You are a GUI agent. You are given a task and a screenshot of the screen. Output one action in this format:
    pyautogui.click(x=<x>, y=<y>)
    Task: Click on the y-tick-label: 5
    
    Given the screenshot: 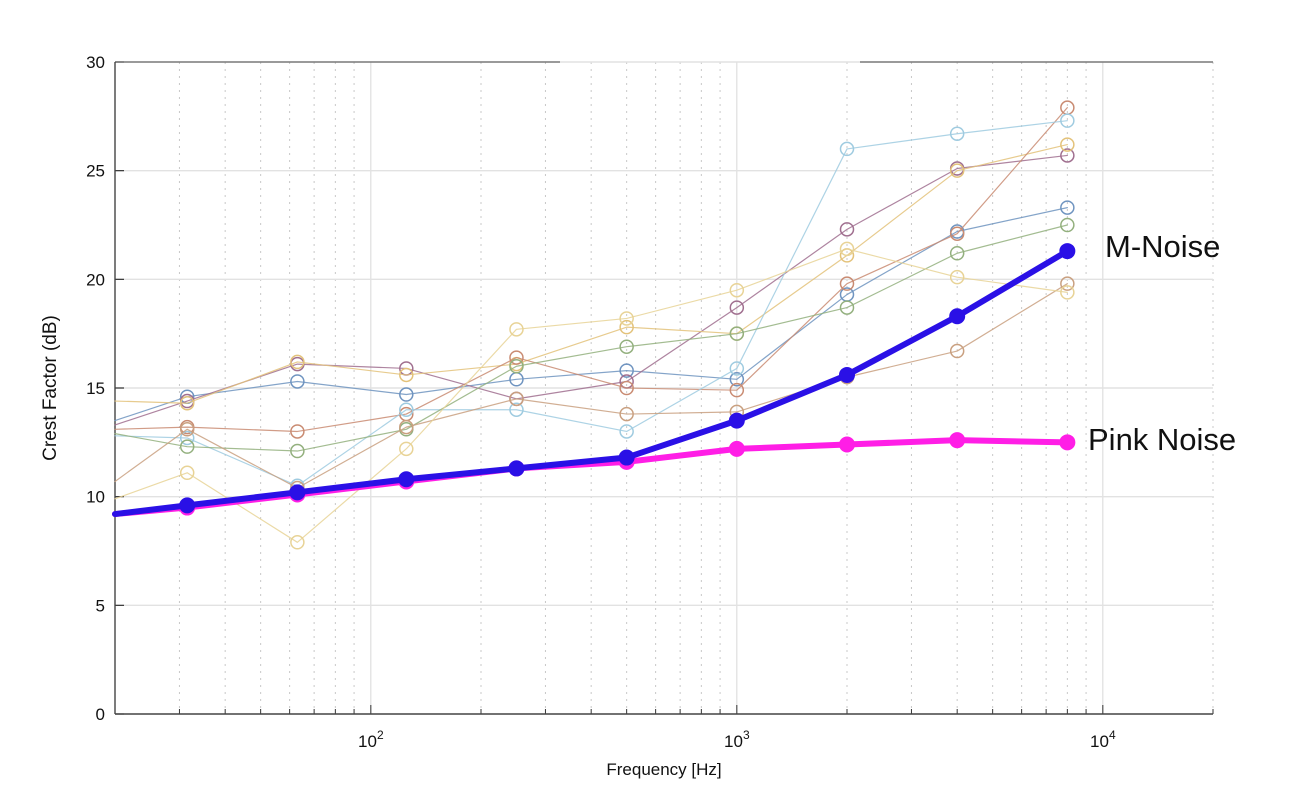 What is the action you would take?
    pyautogui.click(x=100, y=605)
    